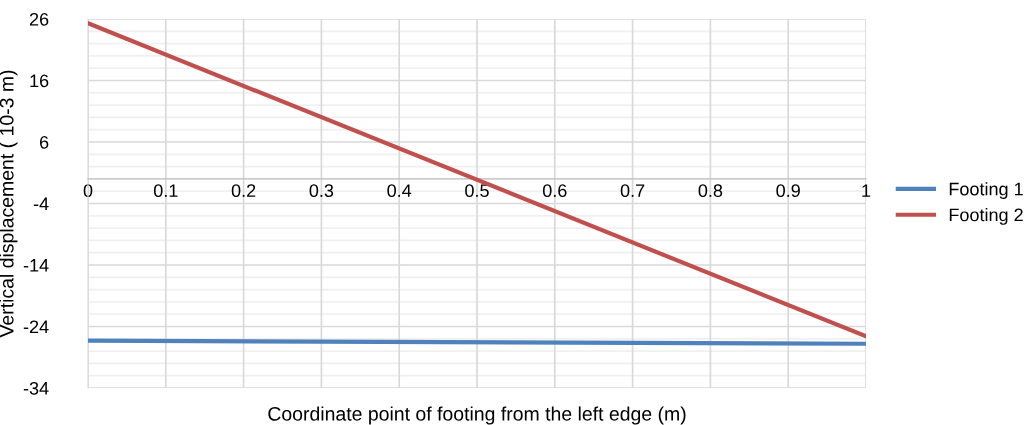  Describe the element at coordinates (243, 191) in the screenshot. I see `x-tick-label: 0.2` at that location.